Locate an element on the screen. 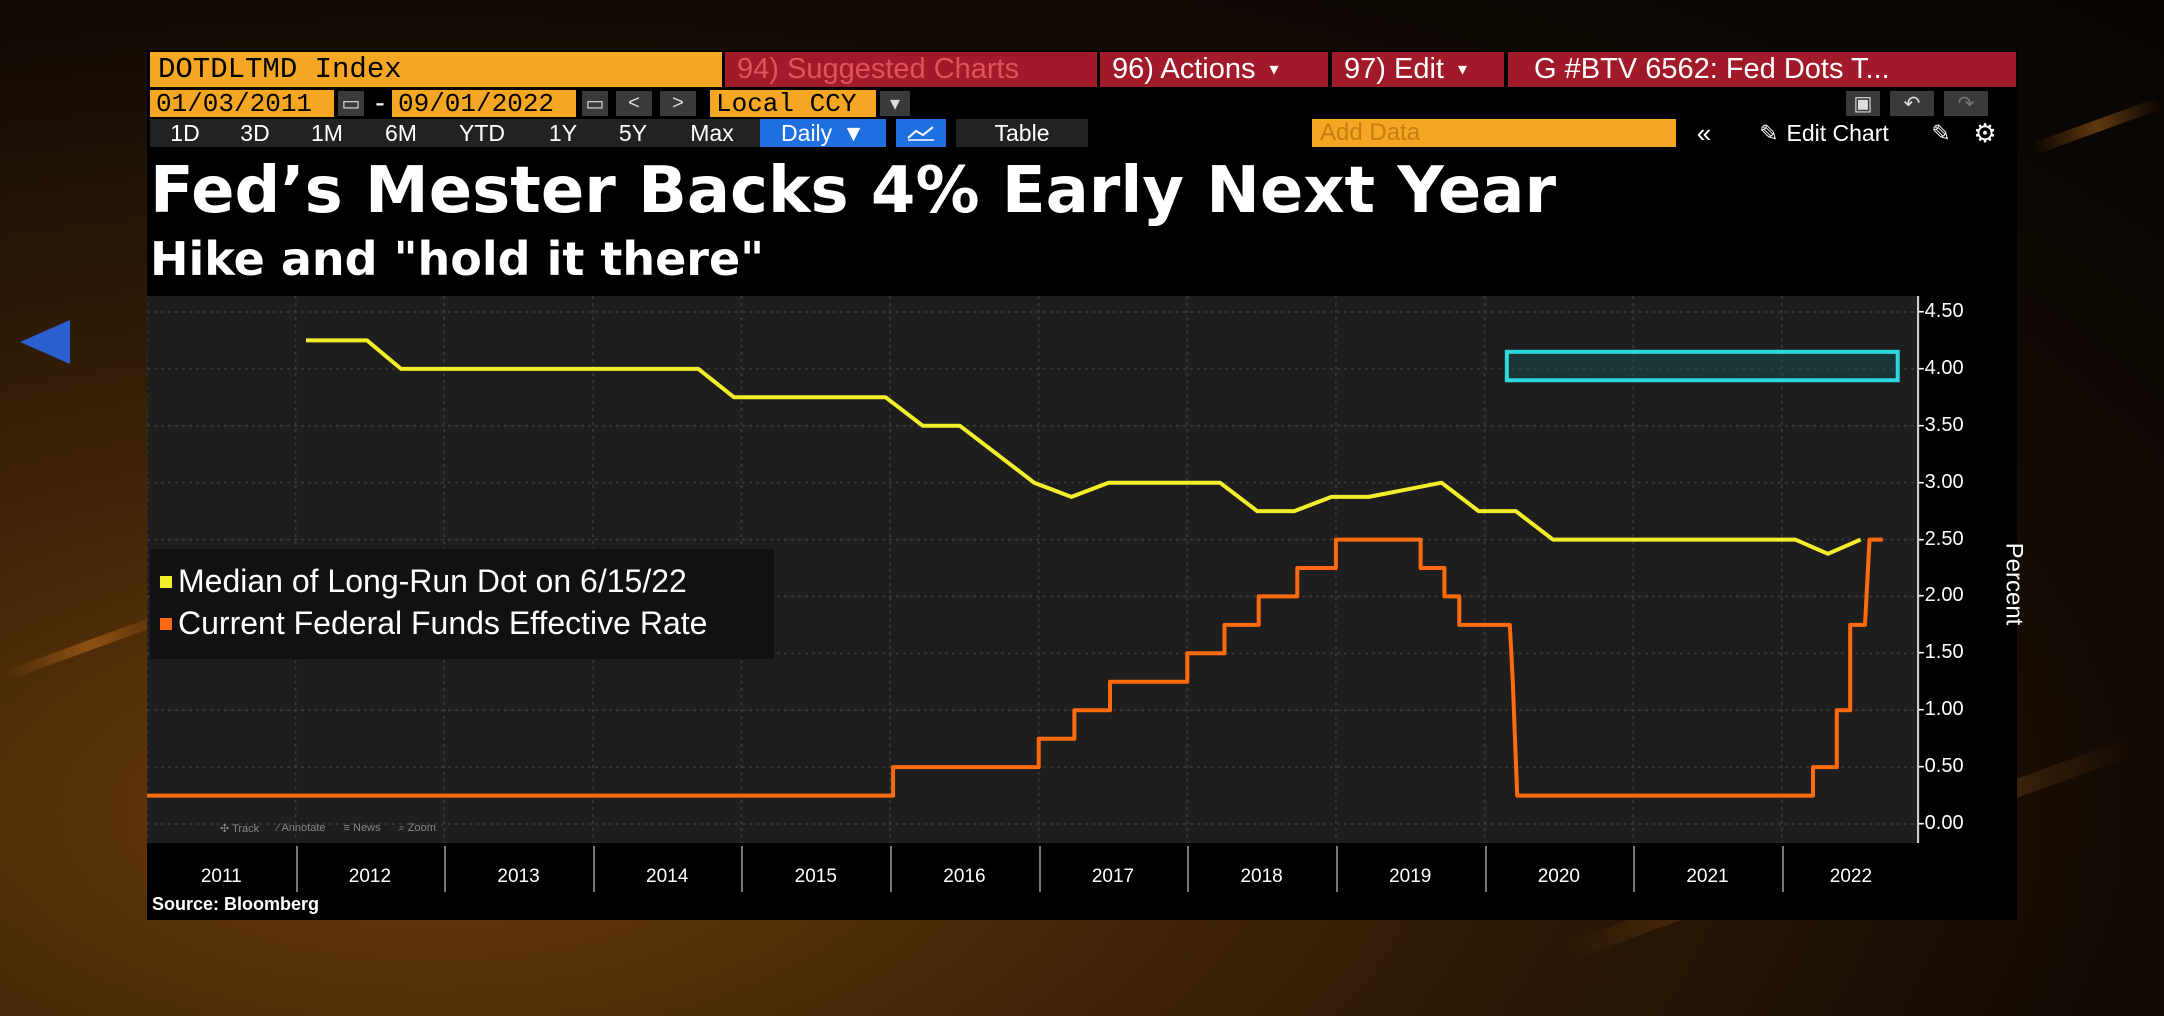 This screenshot has height=1016, width=2164. period-button-6m: 6M is located at coordinates (401, 132).